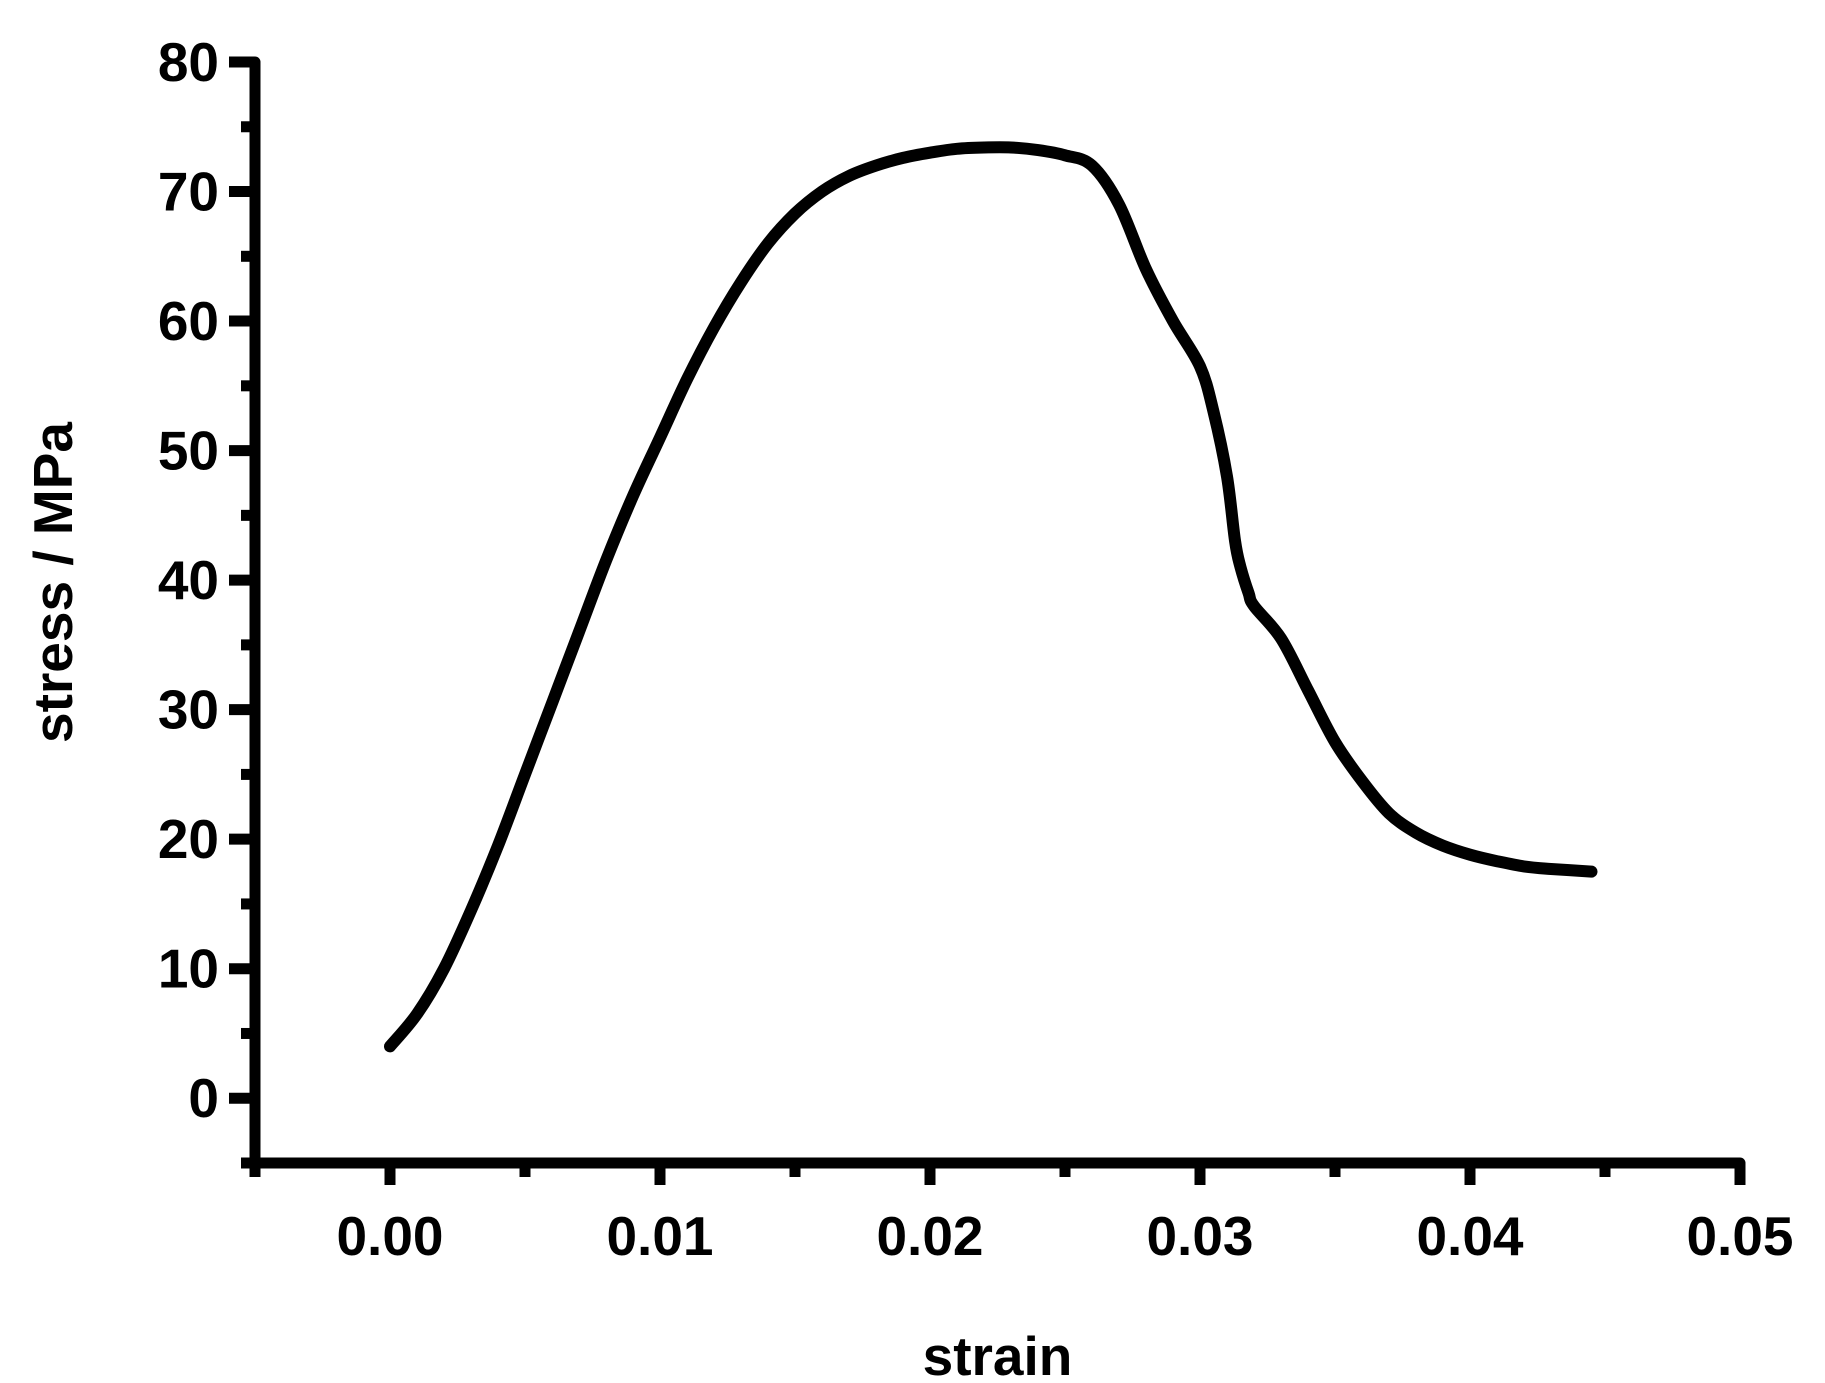 The width and height of the screenshot is (1825, 1383). What do you see at coordinates (188, 451) in the screenshot?
I see `y-tick-label: 50` at bounding box center [188, 451].